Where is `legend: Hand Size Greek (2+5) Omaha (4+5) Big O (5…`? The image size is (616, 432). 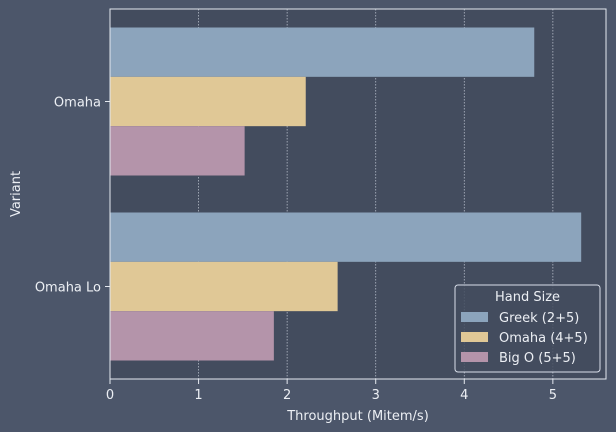
legend: Hand Size Greek (2+5) Omaha (4+5) Big O (5… is located at coordinates (527, 328).